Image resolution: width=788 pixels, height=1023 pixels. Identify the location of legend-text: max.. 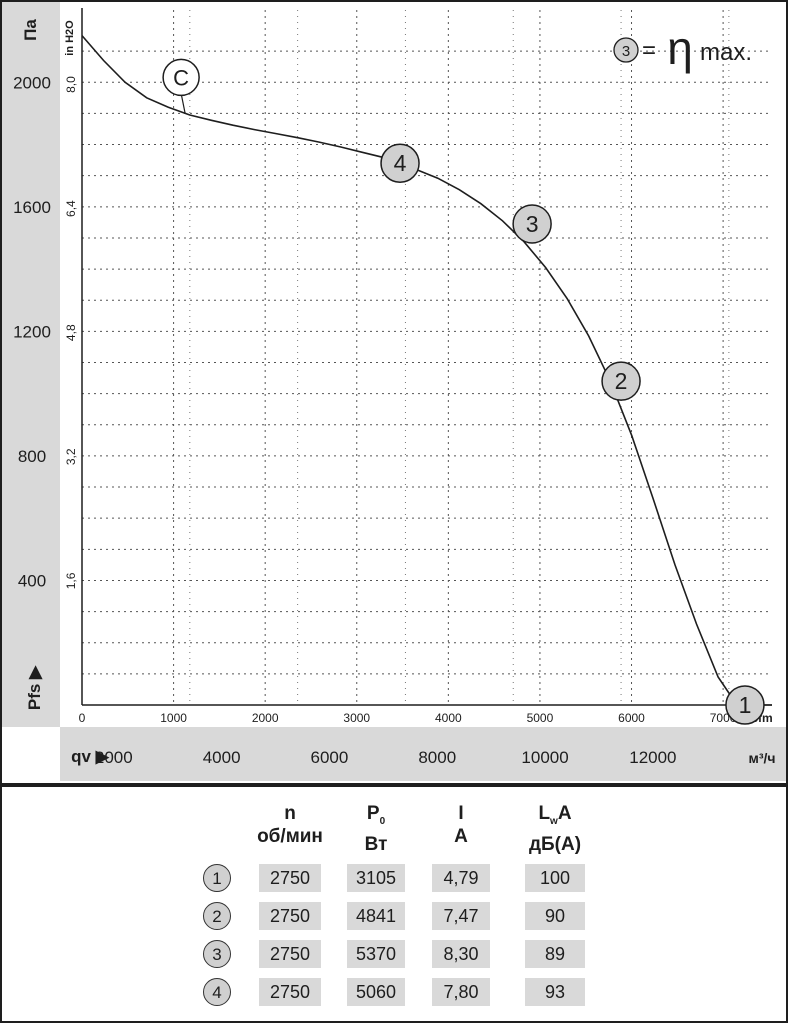
(726, 52).